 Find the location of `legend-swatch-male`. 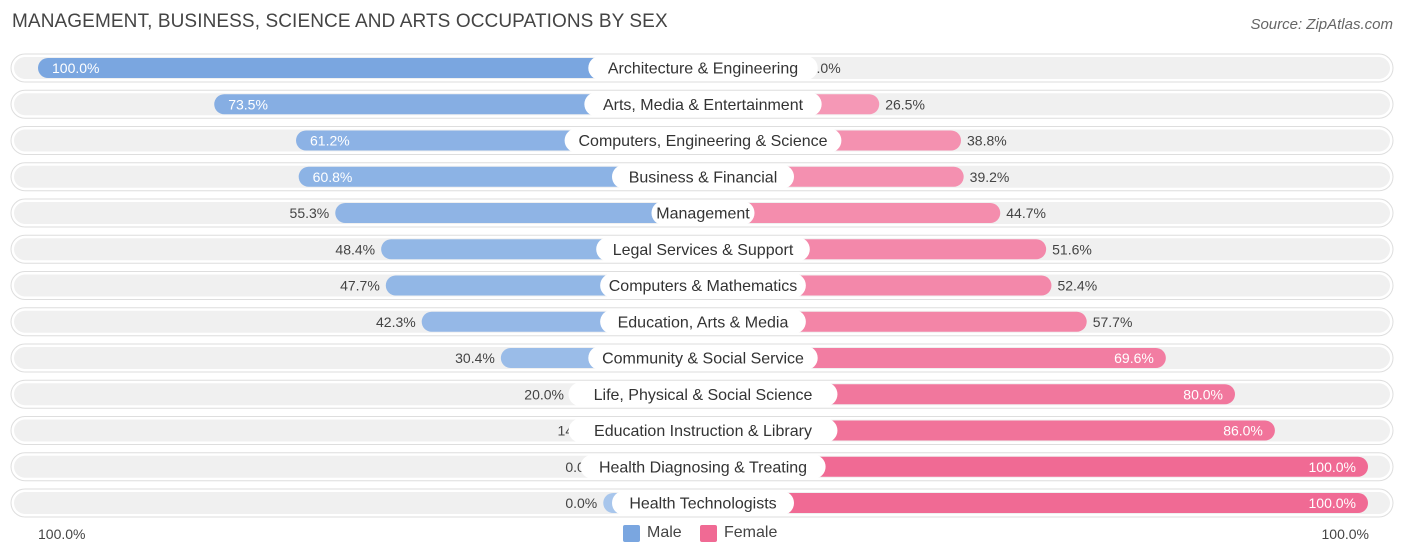

legend-swatch-male is located at coordinates (631, 533).